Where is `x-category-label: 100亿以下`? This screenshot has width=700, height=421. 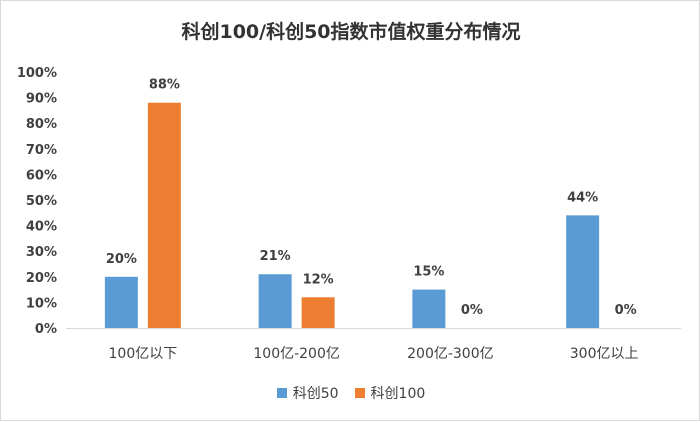
x-category-label: 100亿以下 is located at coordinates (143, 354).